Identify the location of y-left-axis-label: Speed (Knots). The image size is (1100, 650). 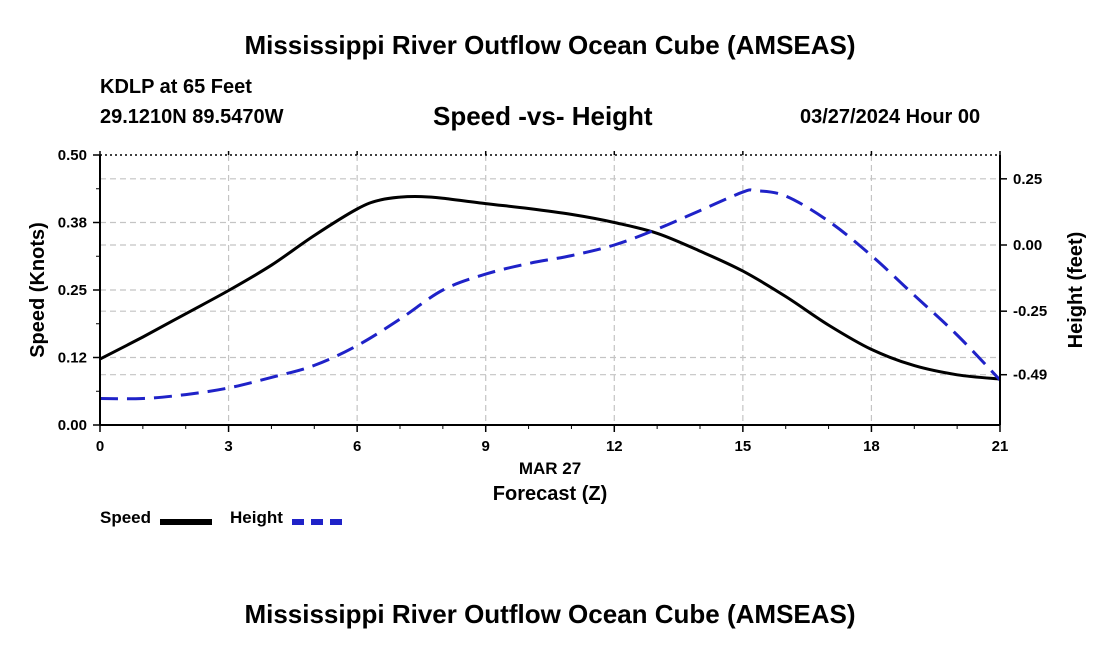
(38, 290).